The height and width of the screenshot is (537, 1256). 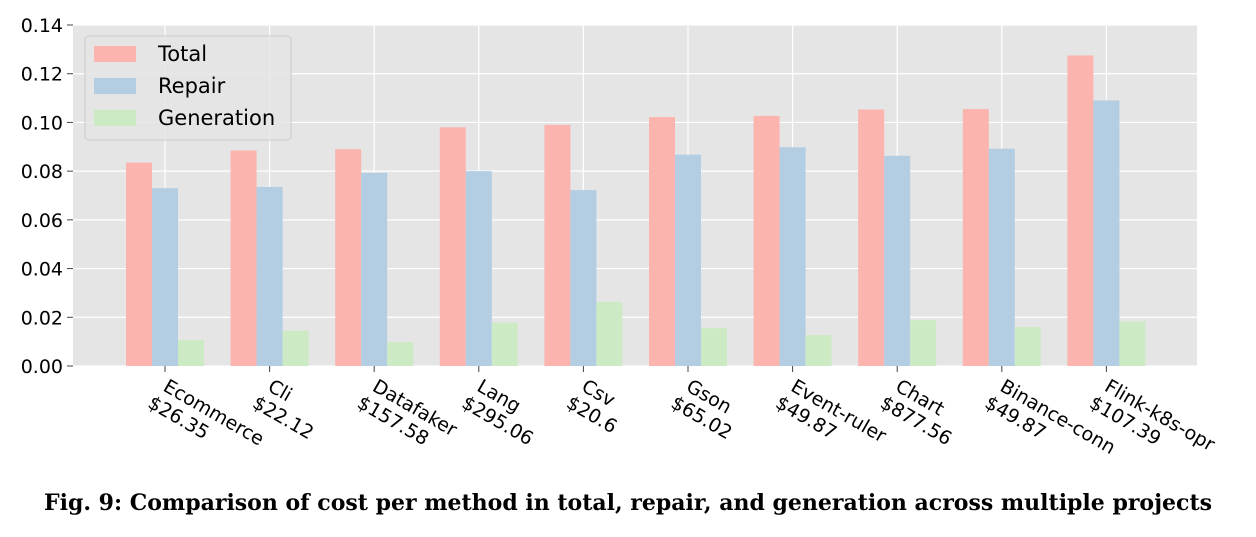 What do you see at coordinates (192, 86) in the screenshot?
I see `legend-label-repair: Repair` at bounding box center [192, 86].